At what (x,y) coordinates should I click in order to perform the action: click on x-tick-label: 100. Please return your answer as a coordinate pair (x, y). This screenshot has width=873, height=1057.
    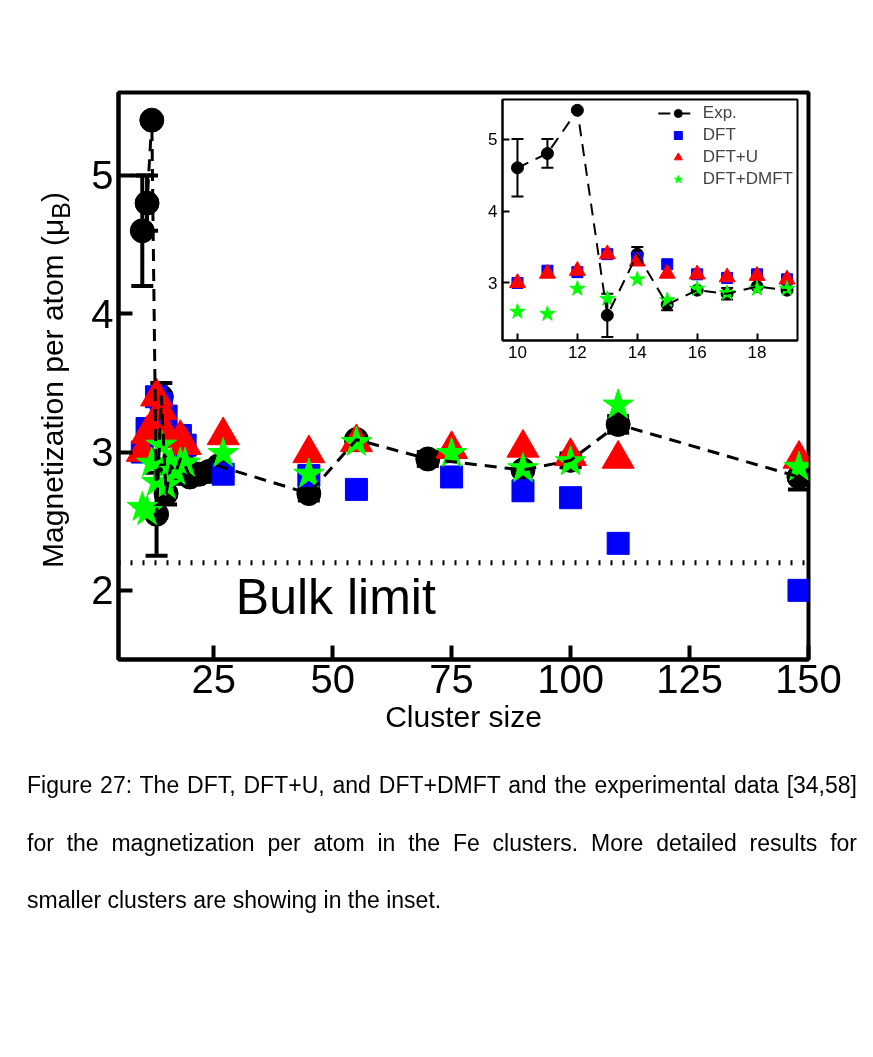
    Looking at the image, I should click on (570, 678).